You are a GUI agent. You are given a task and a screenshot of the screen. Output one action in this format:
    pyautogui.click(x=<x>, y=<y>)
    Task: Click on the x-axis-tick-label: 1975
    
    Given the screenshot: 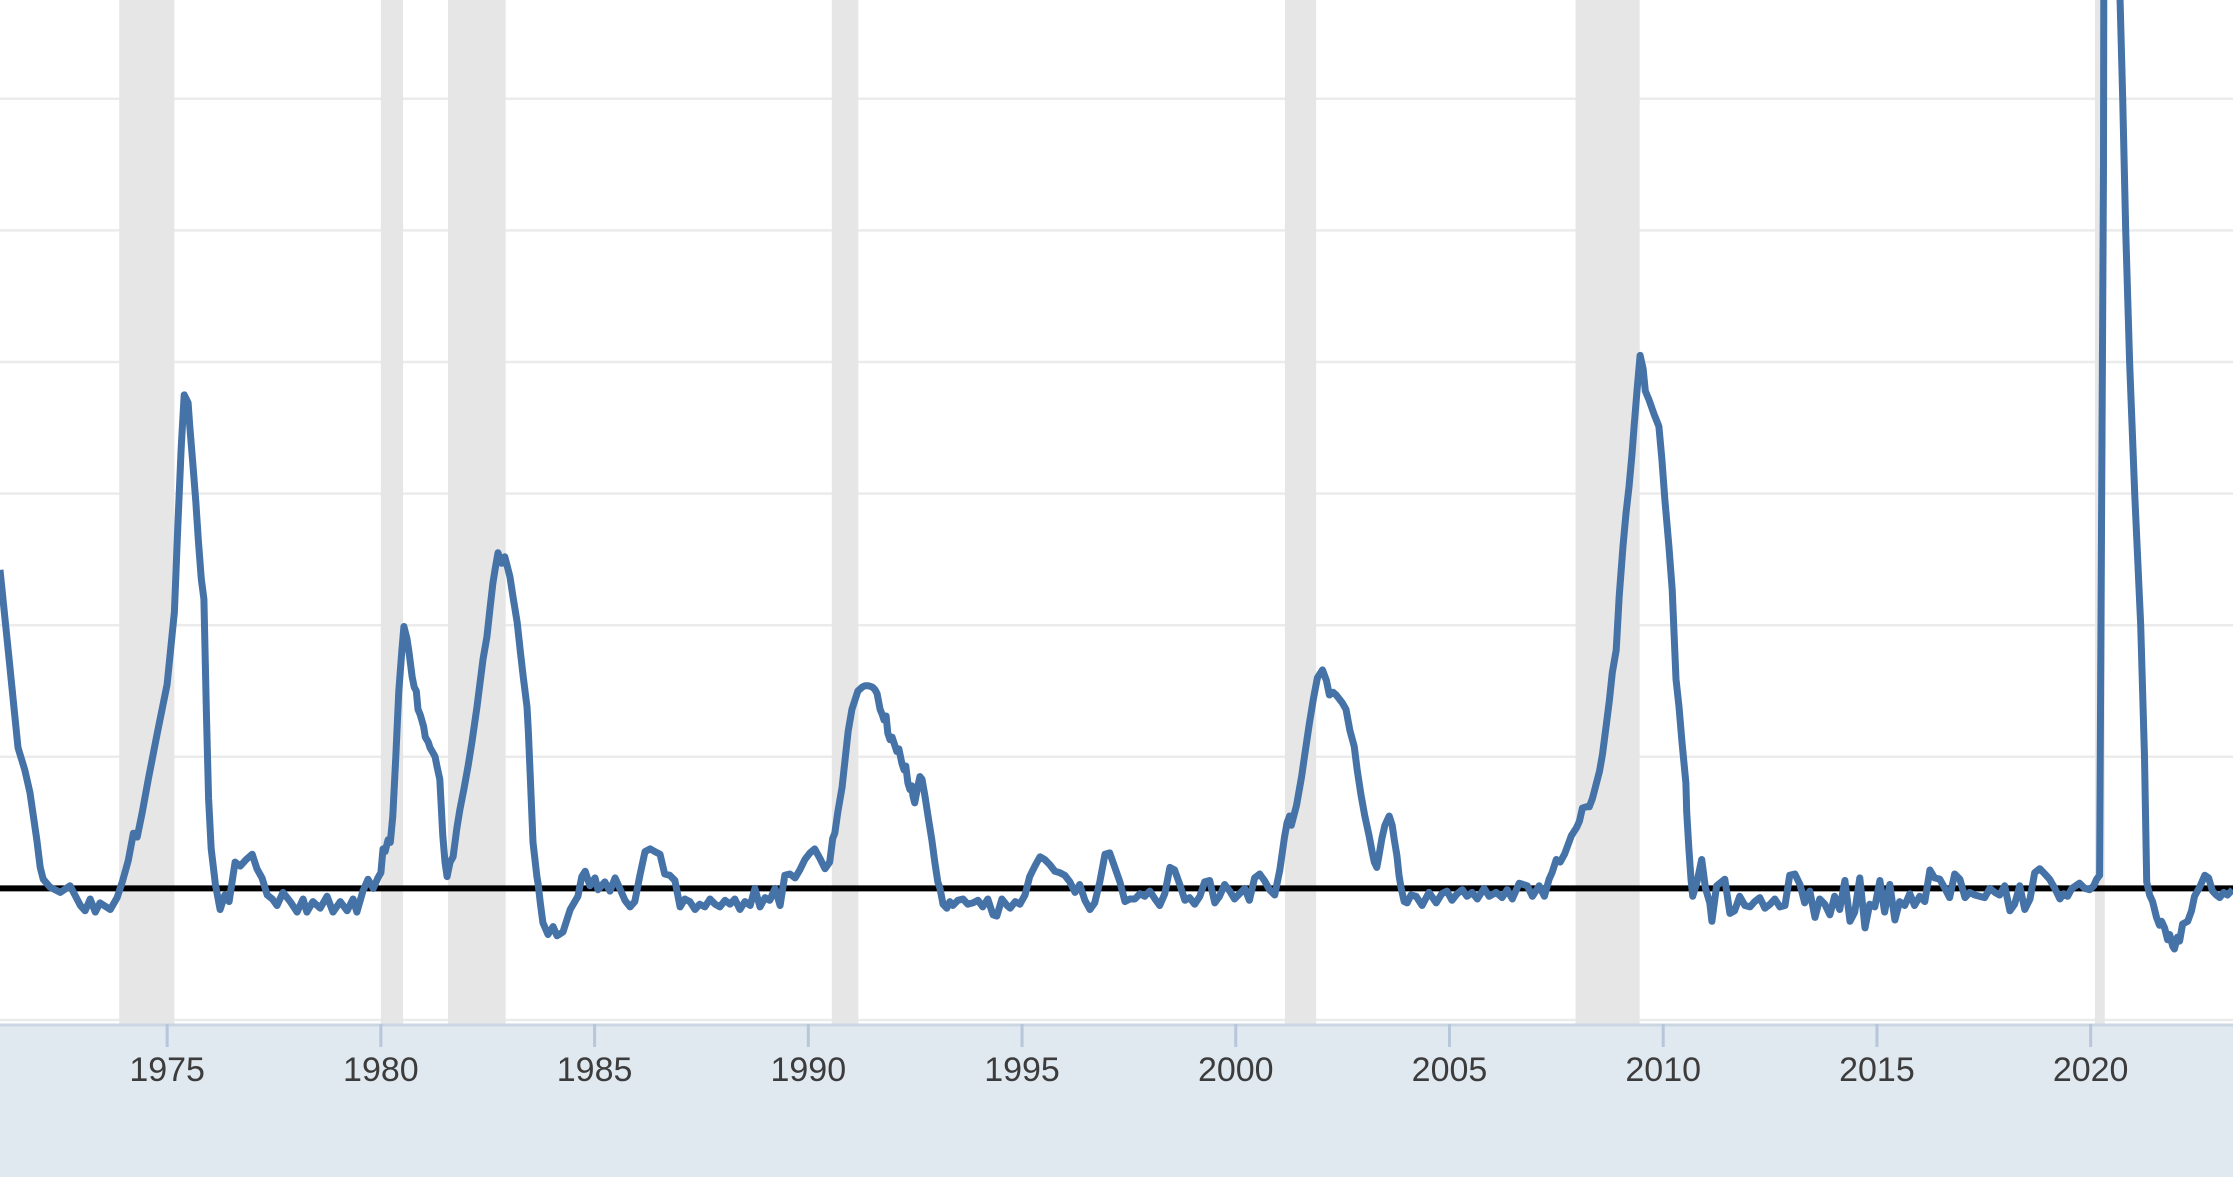 What is the action you would take?
    pyautogui.click(x=167, y=1070)
    